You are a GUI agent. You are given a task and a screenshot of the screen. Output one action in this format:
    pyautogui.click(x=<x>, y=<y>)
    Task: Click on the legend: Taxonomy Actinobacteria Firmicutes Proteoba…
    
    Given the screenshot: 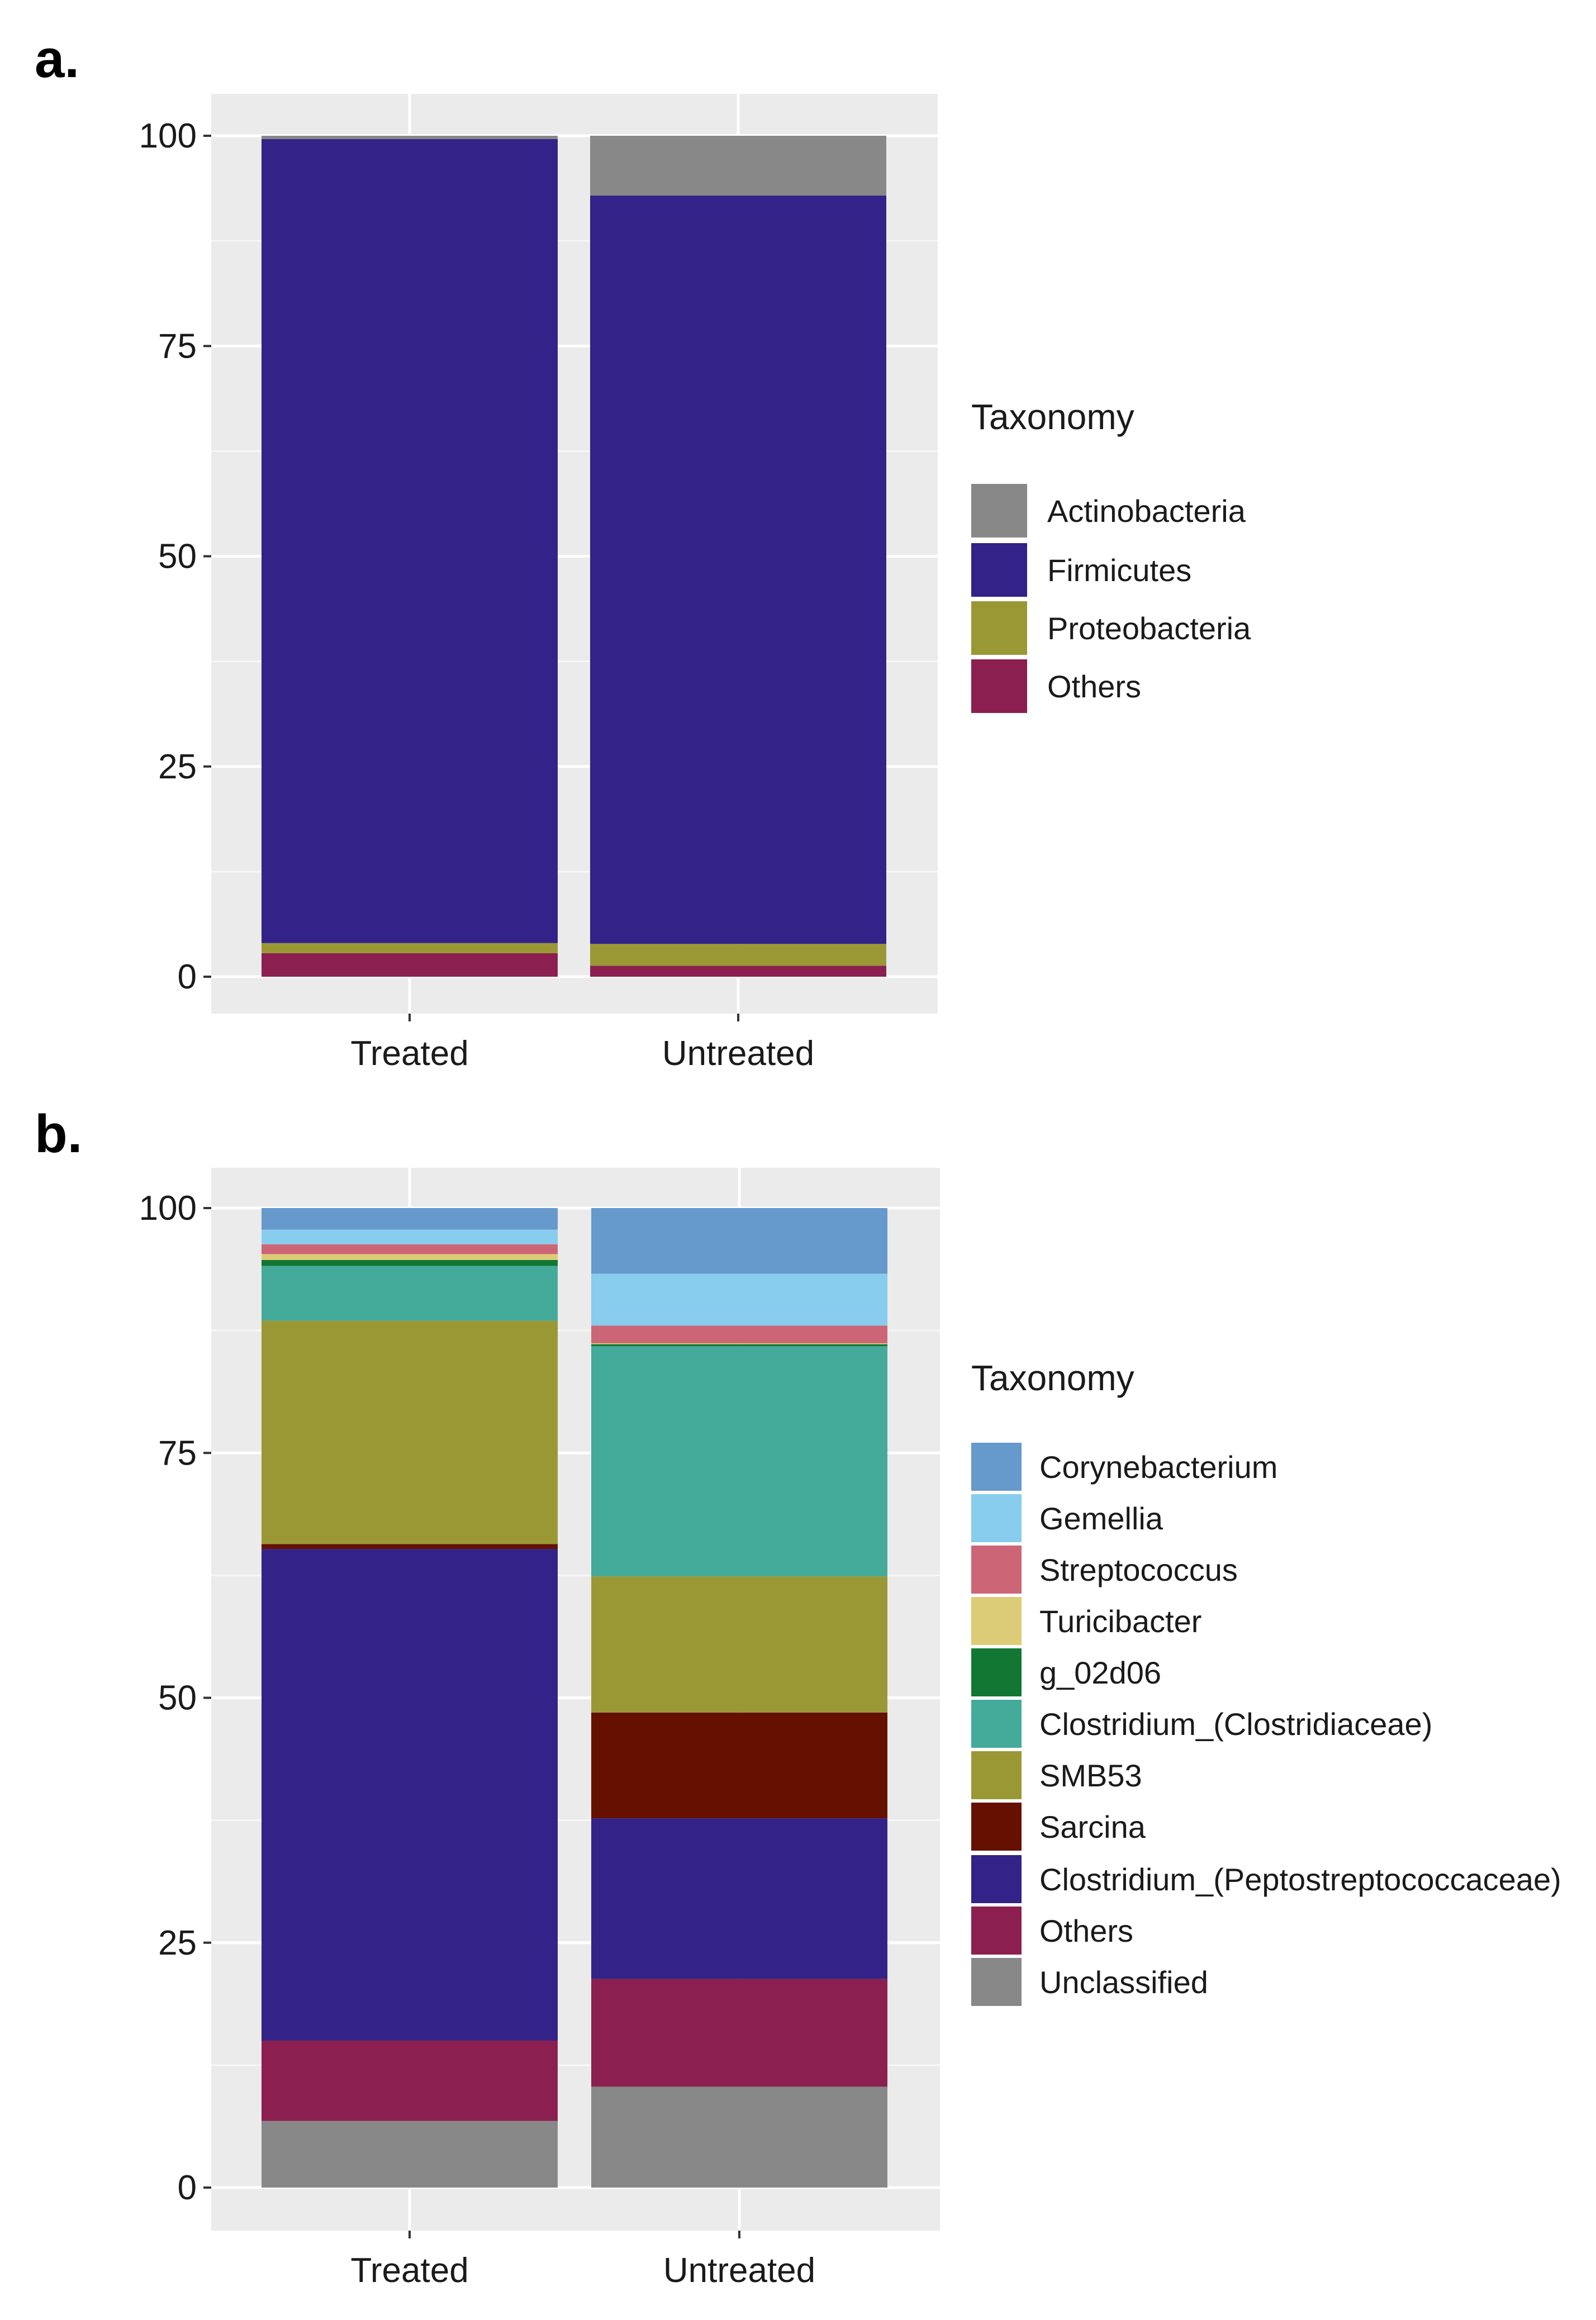 What is the action you would take?
    pyautogui.click(x=1111, y=555)
    